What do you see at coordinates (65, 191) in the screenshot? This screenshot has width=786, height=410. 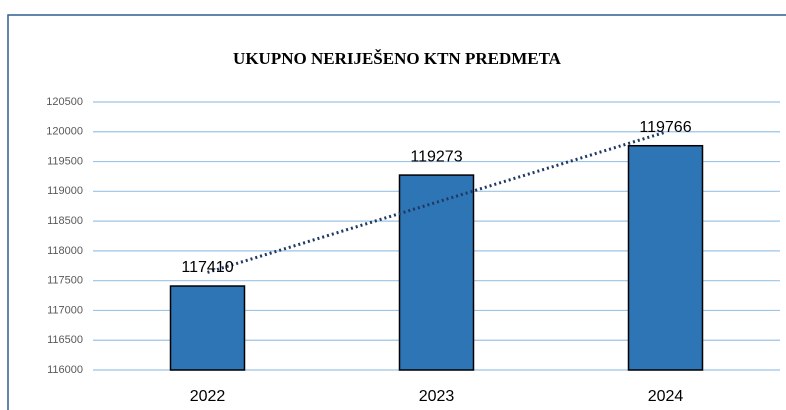 I see `y-tick-label: 119000` at bounding box center [65, 191].